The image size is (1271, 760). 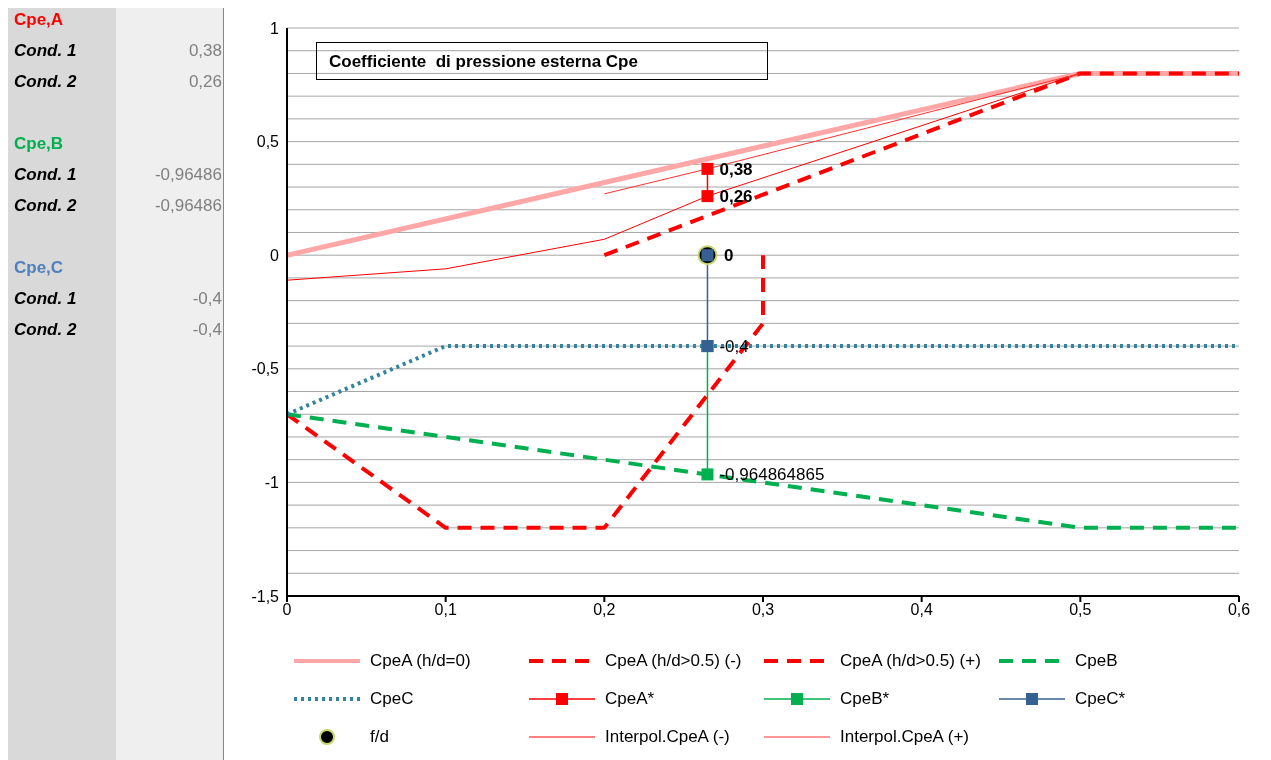 What do you see at coordinates (287, 610) in the screenshot?
I see `x-tick-label: 0` at bounding box center [287, 610].